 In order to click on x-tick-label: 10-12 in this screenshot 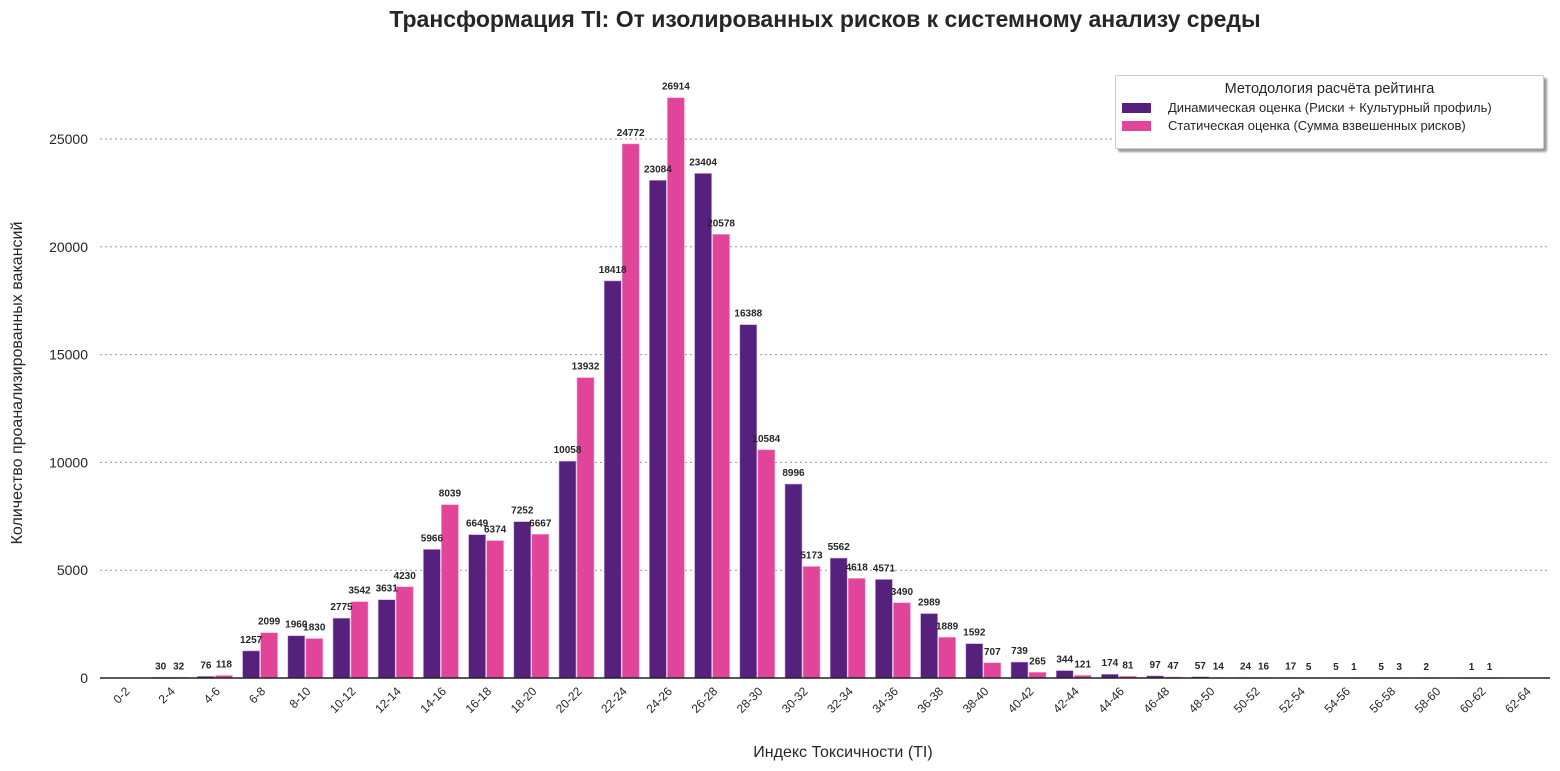, I will do `click(343, 700)`.